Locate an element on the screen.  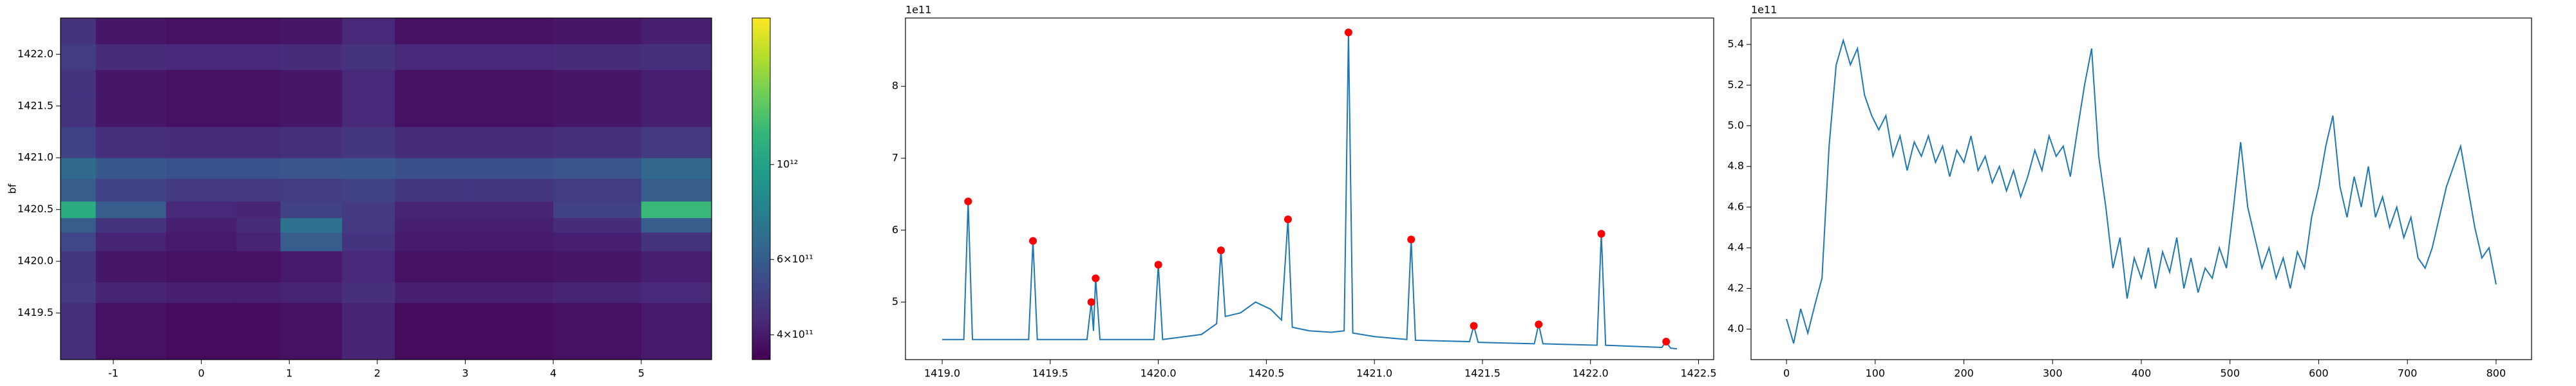
x-tick-label: 1421.5 is located at coordinates (1482, 373).